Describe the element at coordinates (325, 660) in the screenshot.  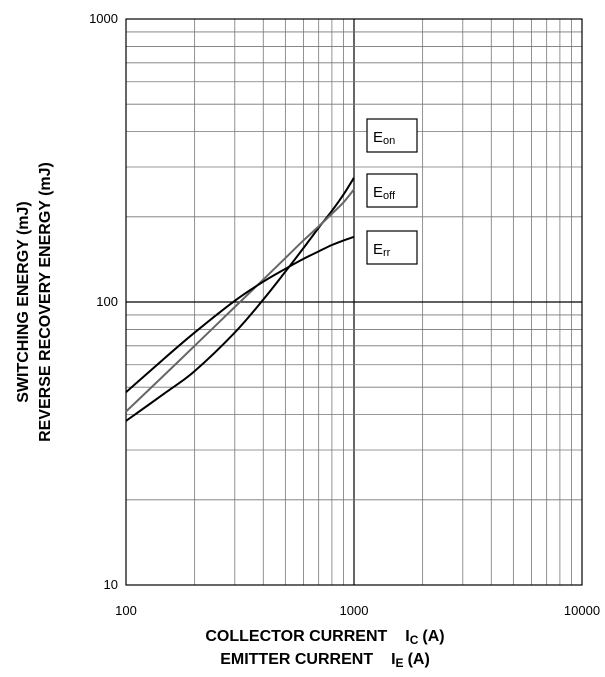
I see `x-axis-title-line2: EMITTER CURRENT IE (A)` at that location.